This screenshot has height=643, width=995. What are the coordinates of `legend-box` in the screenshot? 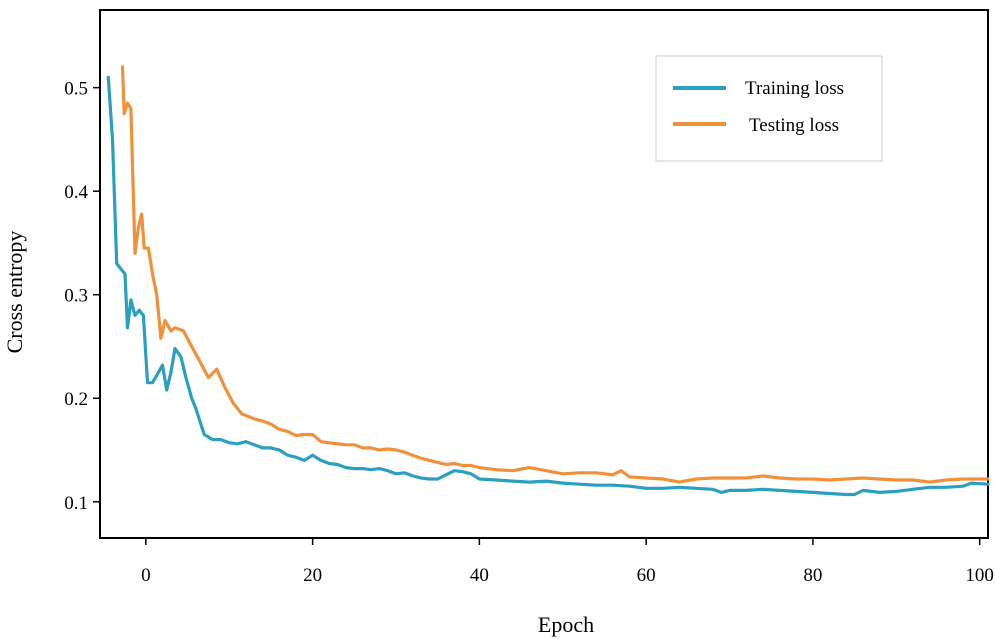 It's located at (769, 108).